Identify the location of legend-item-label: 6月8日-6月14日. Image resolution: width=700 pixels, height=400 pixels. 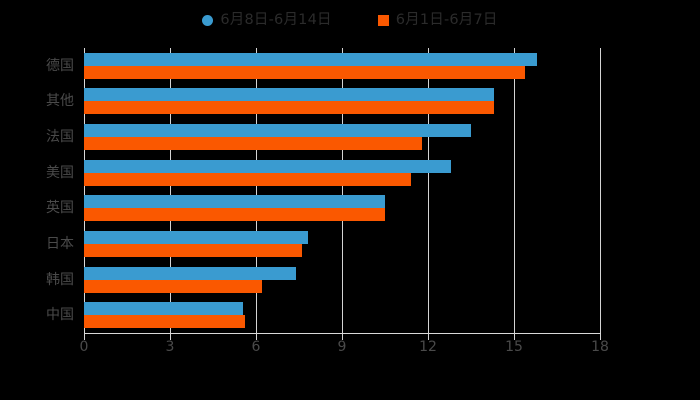
(276, 19).